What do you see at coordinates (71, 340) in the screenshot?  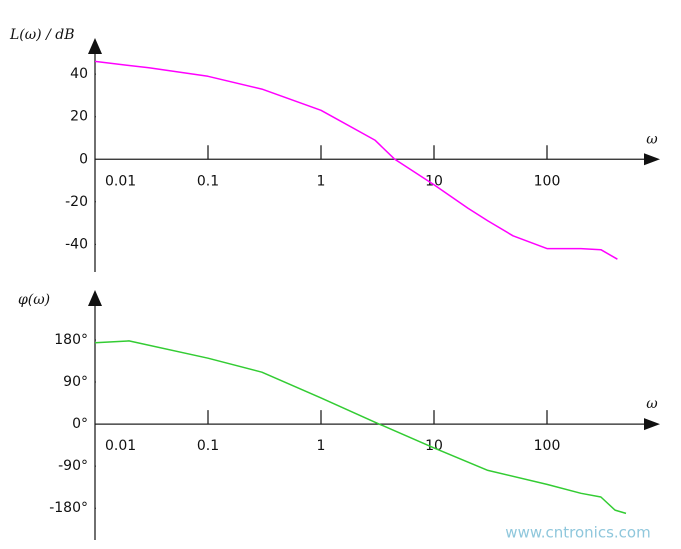 I see `y-tick-label: 180°` at bounding box center [71, 340].